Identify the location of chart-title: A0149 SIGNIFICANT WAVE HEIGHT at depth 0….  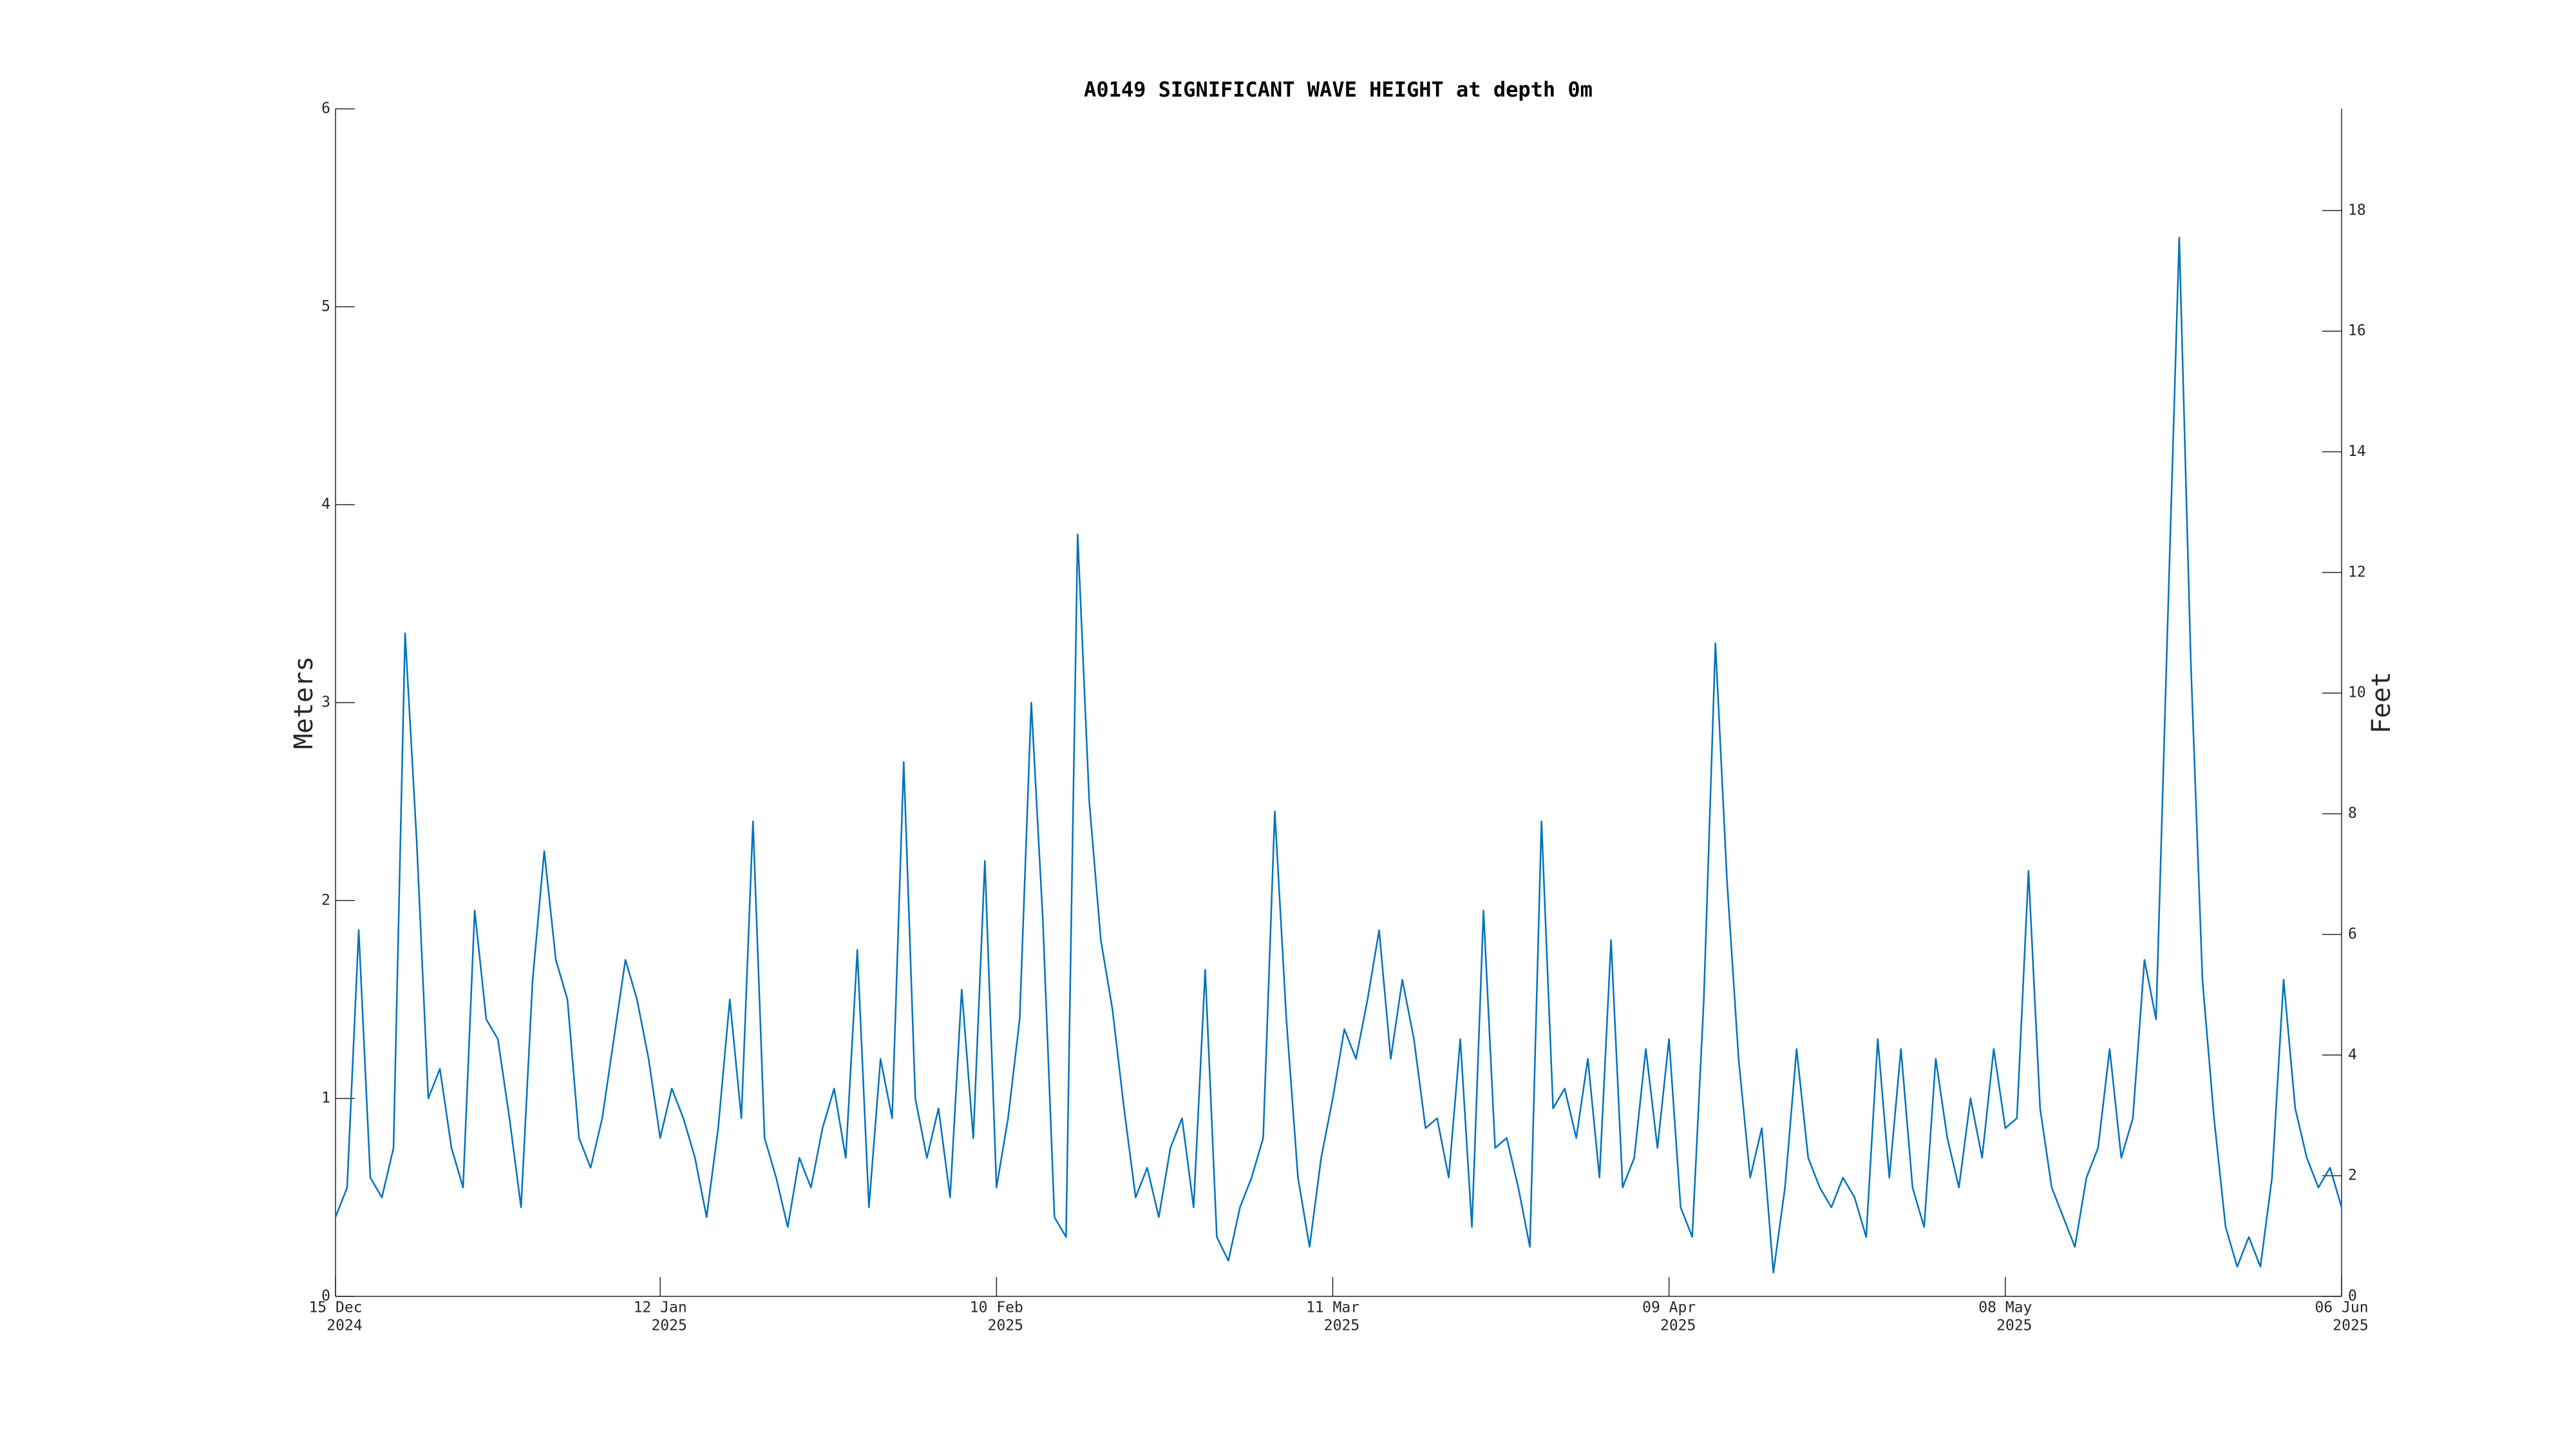
(1339, 89).